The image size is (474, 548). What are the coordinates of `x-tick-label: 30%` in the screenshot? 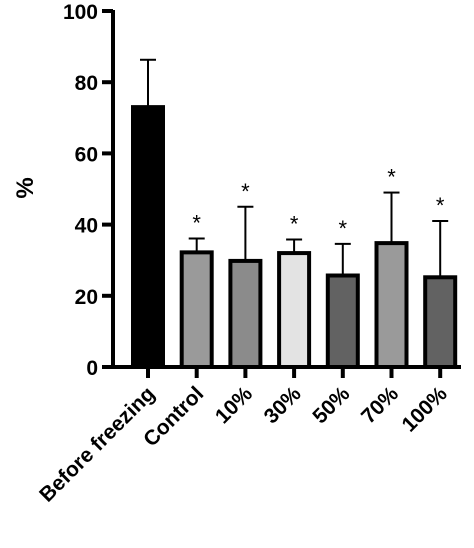 It's located at (283, 405).